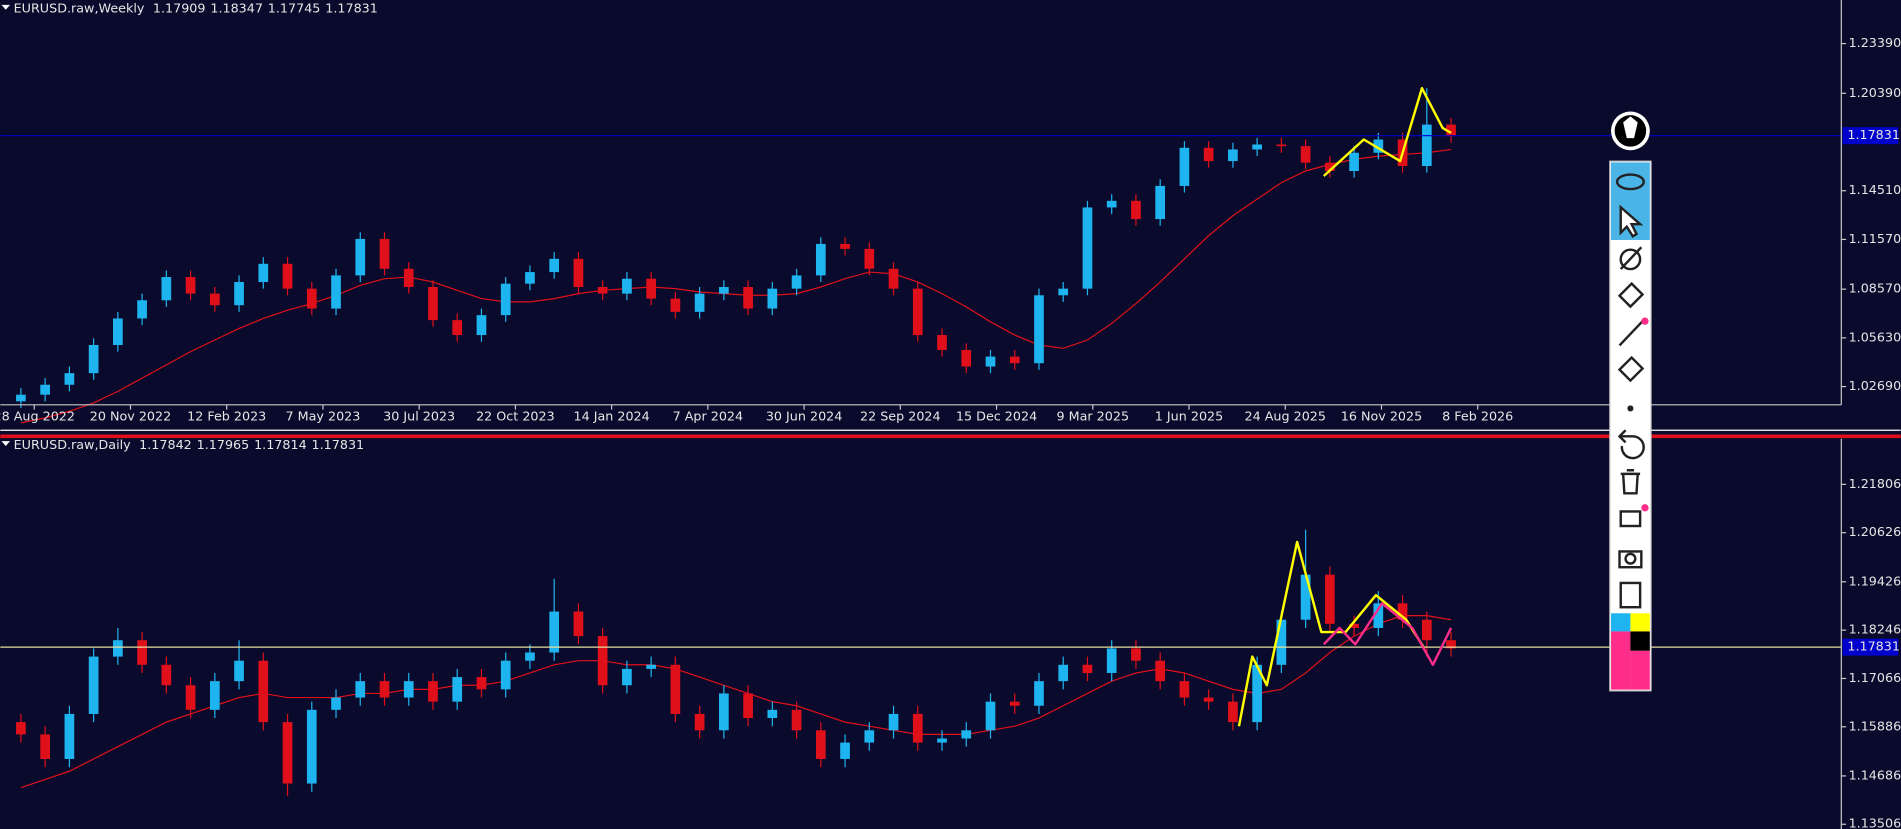 The image size is (1901, 829). What do you see at coordinates (179, 7) in the screenshot?
I see `ohlc-value: 1.17909` at bounding box center [179, 7].